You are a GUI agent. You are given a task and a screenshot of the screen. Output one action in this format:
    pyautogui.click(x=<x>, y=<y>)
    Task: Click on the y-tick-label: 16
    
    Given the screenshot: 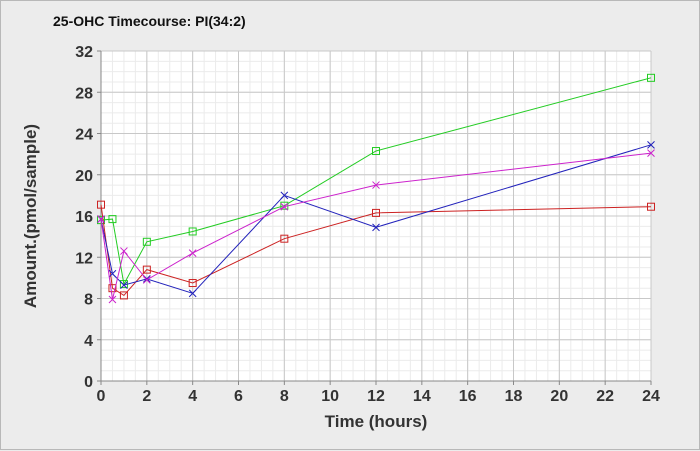 What is the action you would take?
    pyautogui.click(x=84, y=217)
    